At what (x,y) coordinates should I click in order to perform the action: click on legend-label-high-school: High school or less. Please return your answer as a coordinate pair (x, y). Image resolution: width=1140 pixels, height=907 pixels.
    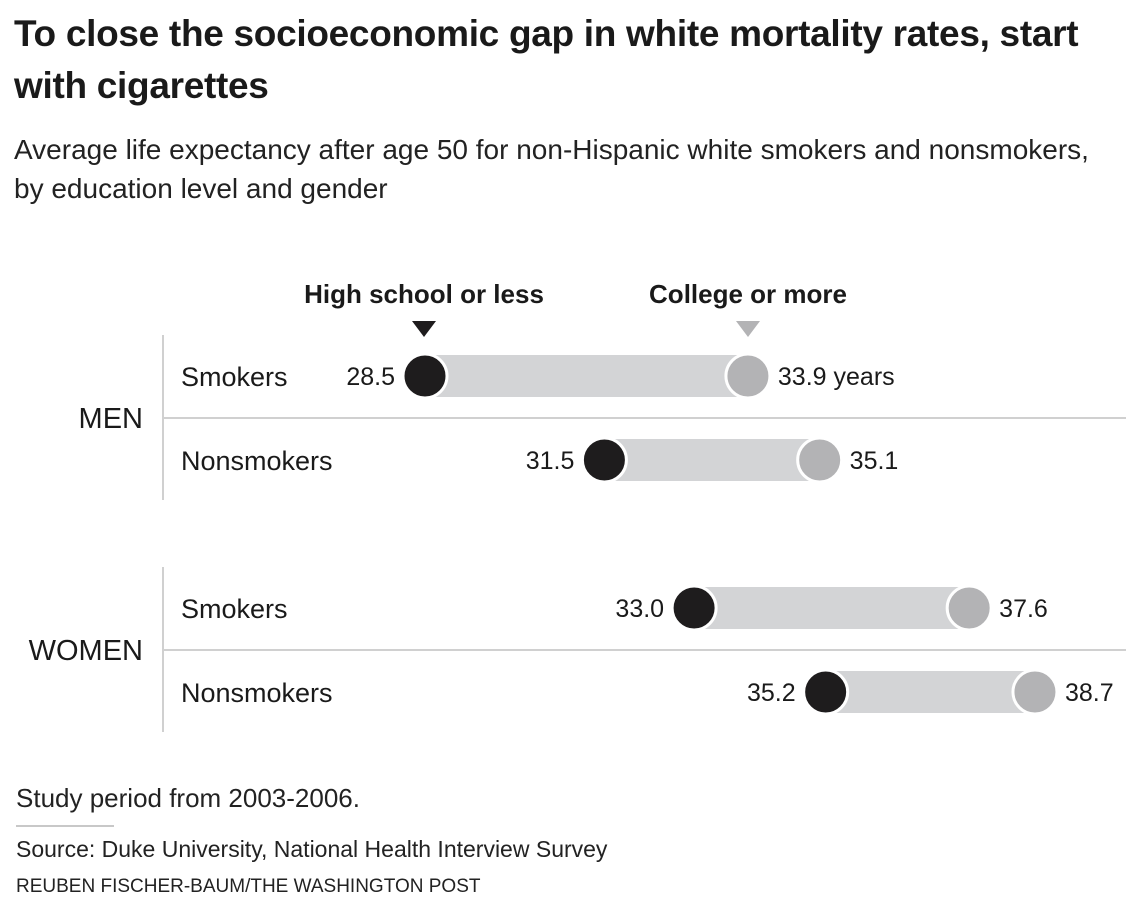
    Looking at the image, I should click on (424, 294).